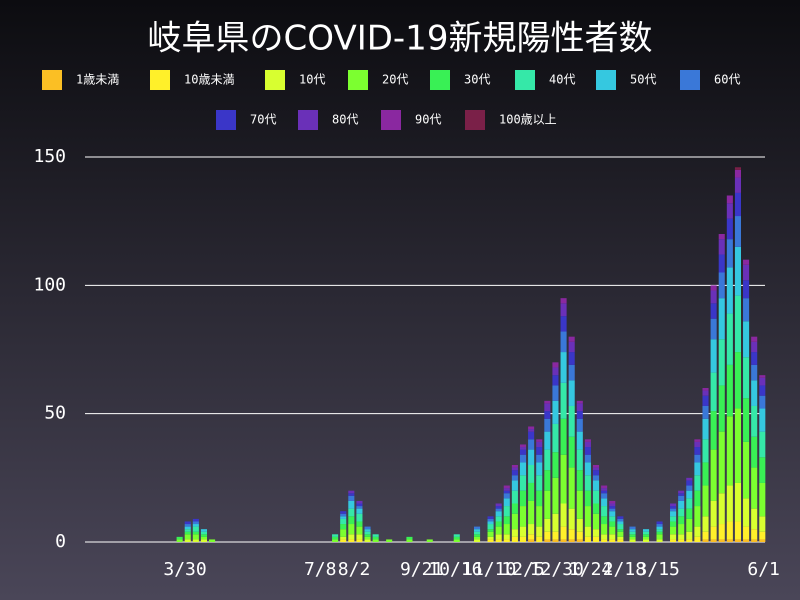  I want to click on legend-label: 30代, so click(477, 80).